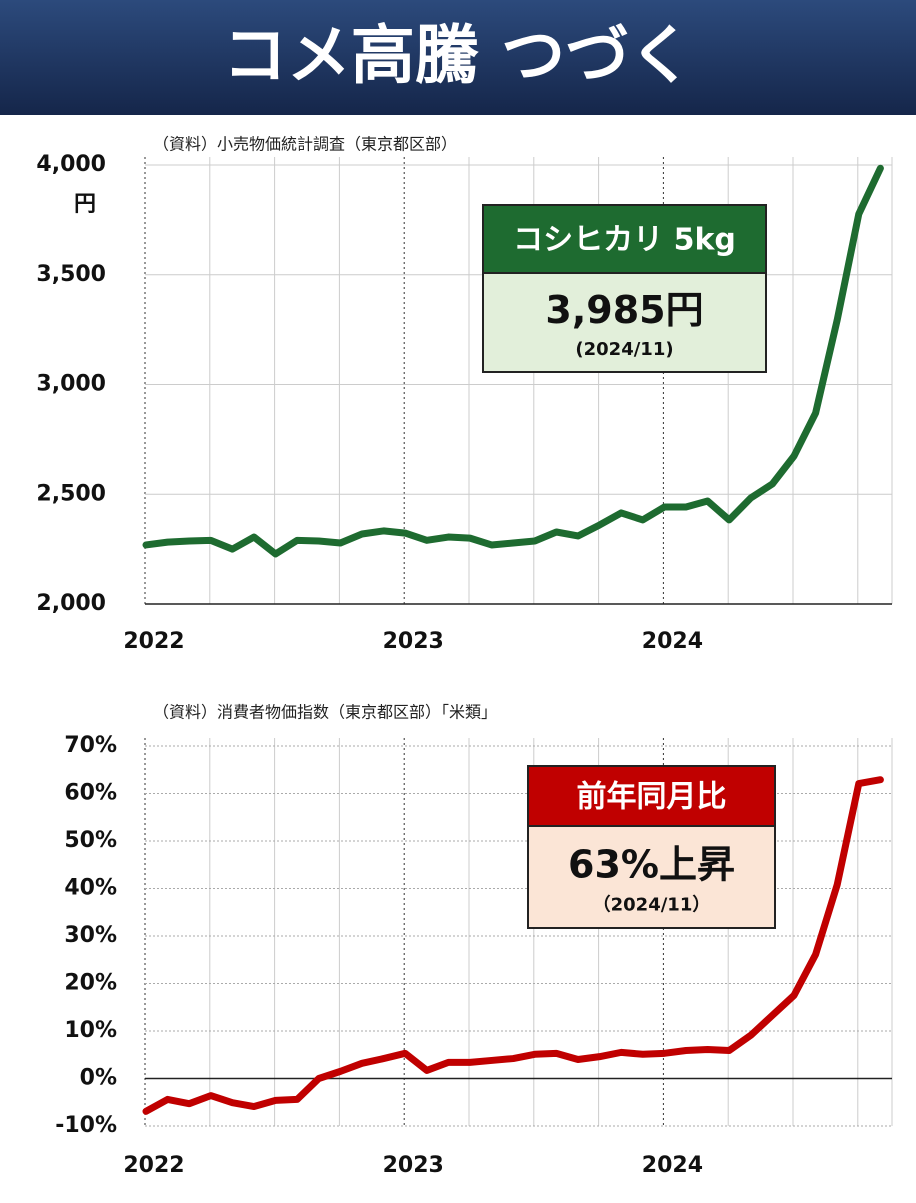 Image resolution: width=916 pixels, height=1203 pixels. What do you see at coordinates (71, 493) in the screenshot?
I see `y-tick-label: 2,500` at bounding box center [71, 493].